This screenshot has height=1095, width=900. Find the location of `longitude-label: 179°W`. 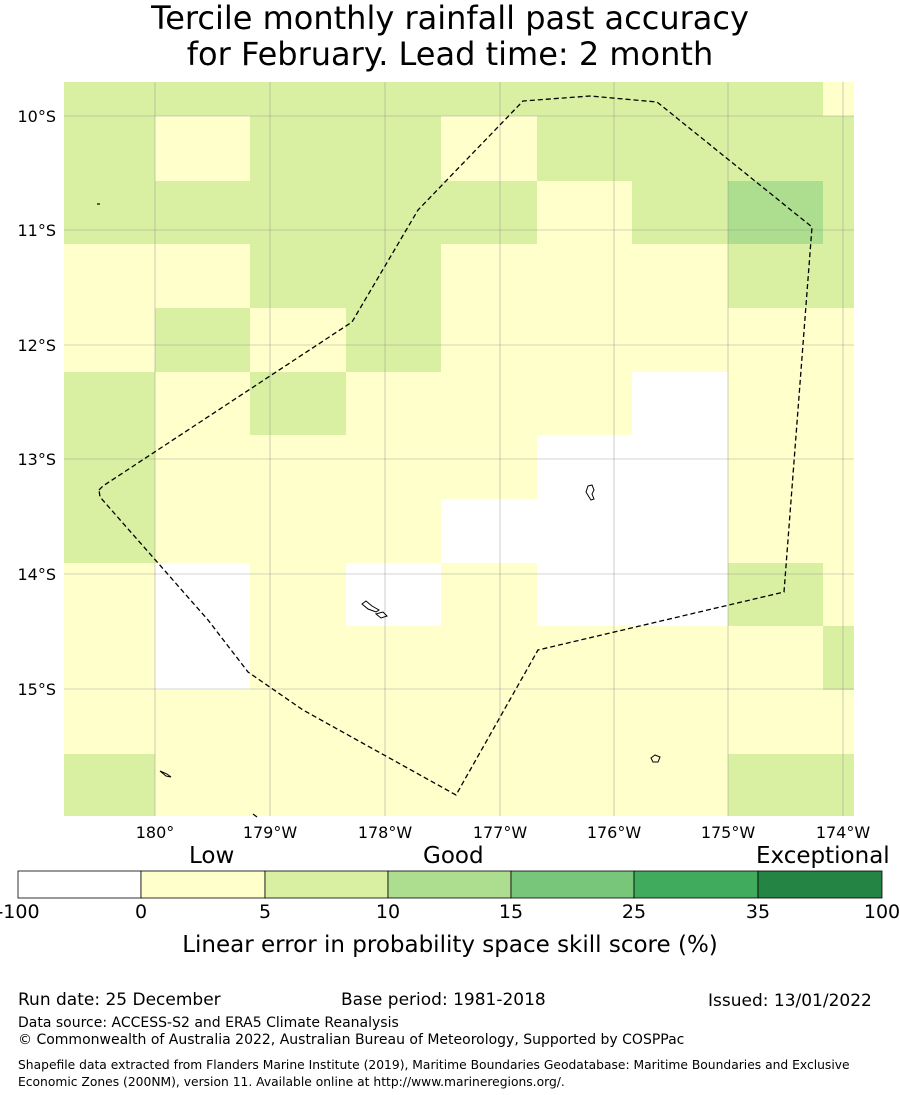

longitude-label: 179°W is located at coordinates (270, 832).